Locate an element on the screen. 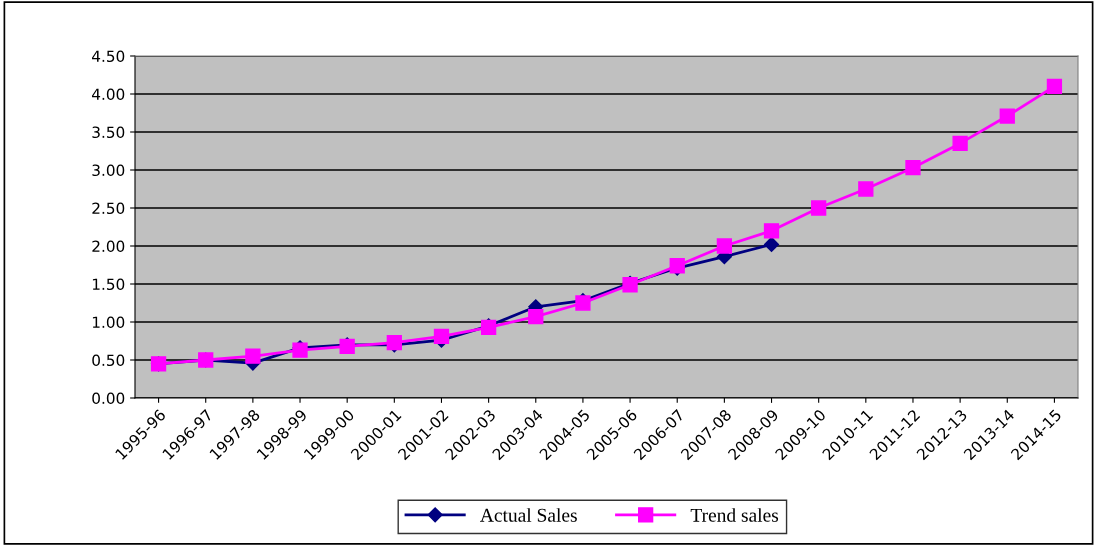  y-tick-label: 1.50 is located at coordinates (108, 284).